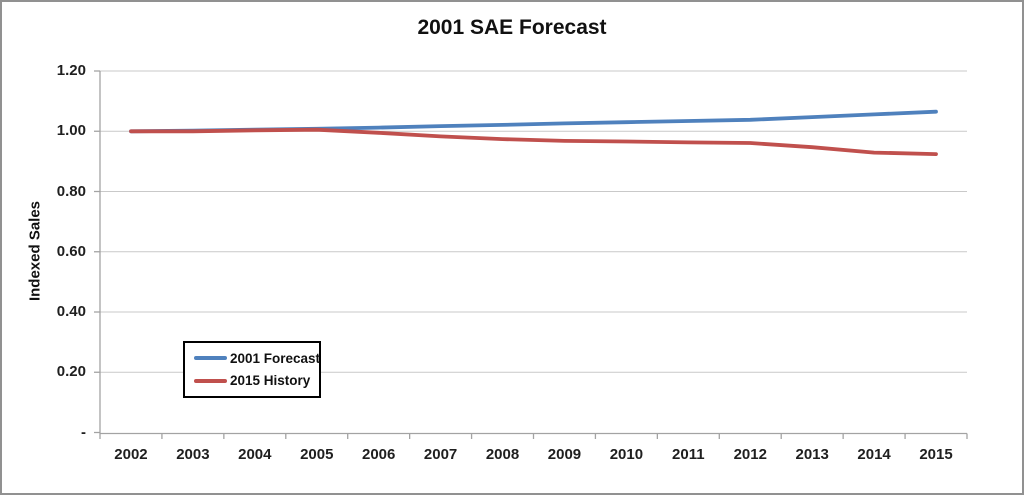  Describe the element at coordinates (71, 70) in the screenshot. I see `y-tick-label: 1.20` at that location.